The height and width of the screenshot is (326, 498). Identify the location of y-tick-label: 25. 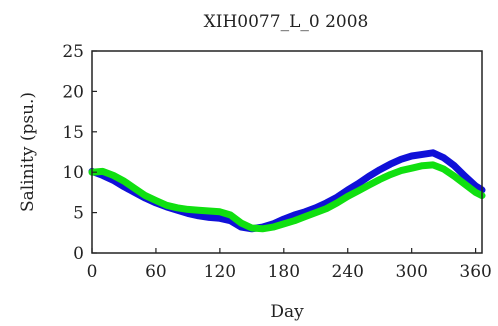
(73, 52).